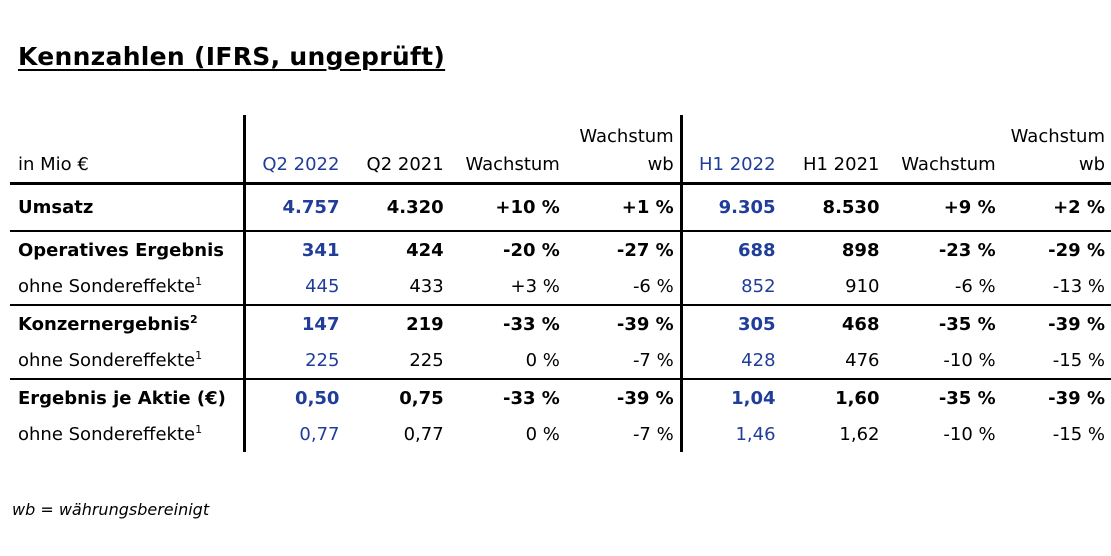 Image resolution: width=1111 pixels, height=556 pixels. Describe the element at coordinates (294, 166) in the screenshot. I see `header-q2-2022: Q2 2022` at that location.